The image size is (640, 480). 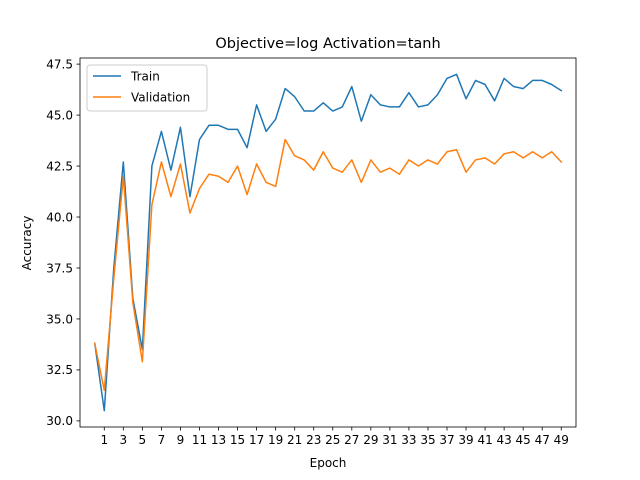 I want to click on y-tick-label: 30.0, so click(x=59, y=421).